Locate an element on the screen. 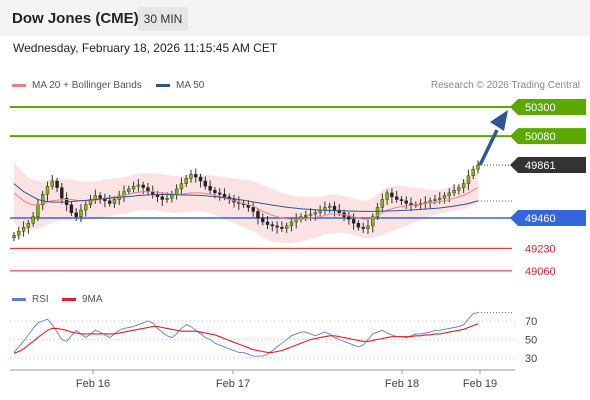 Image resolution: width=590 pixels, height=400 pixels. level-label-49460: 49460 is located at coordinates (540, 219).